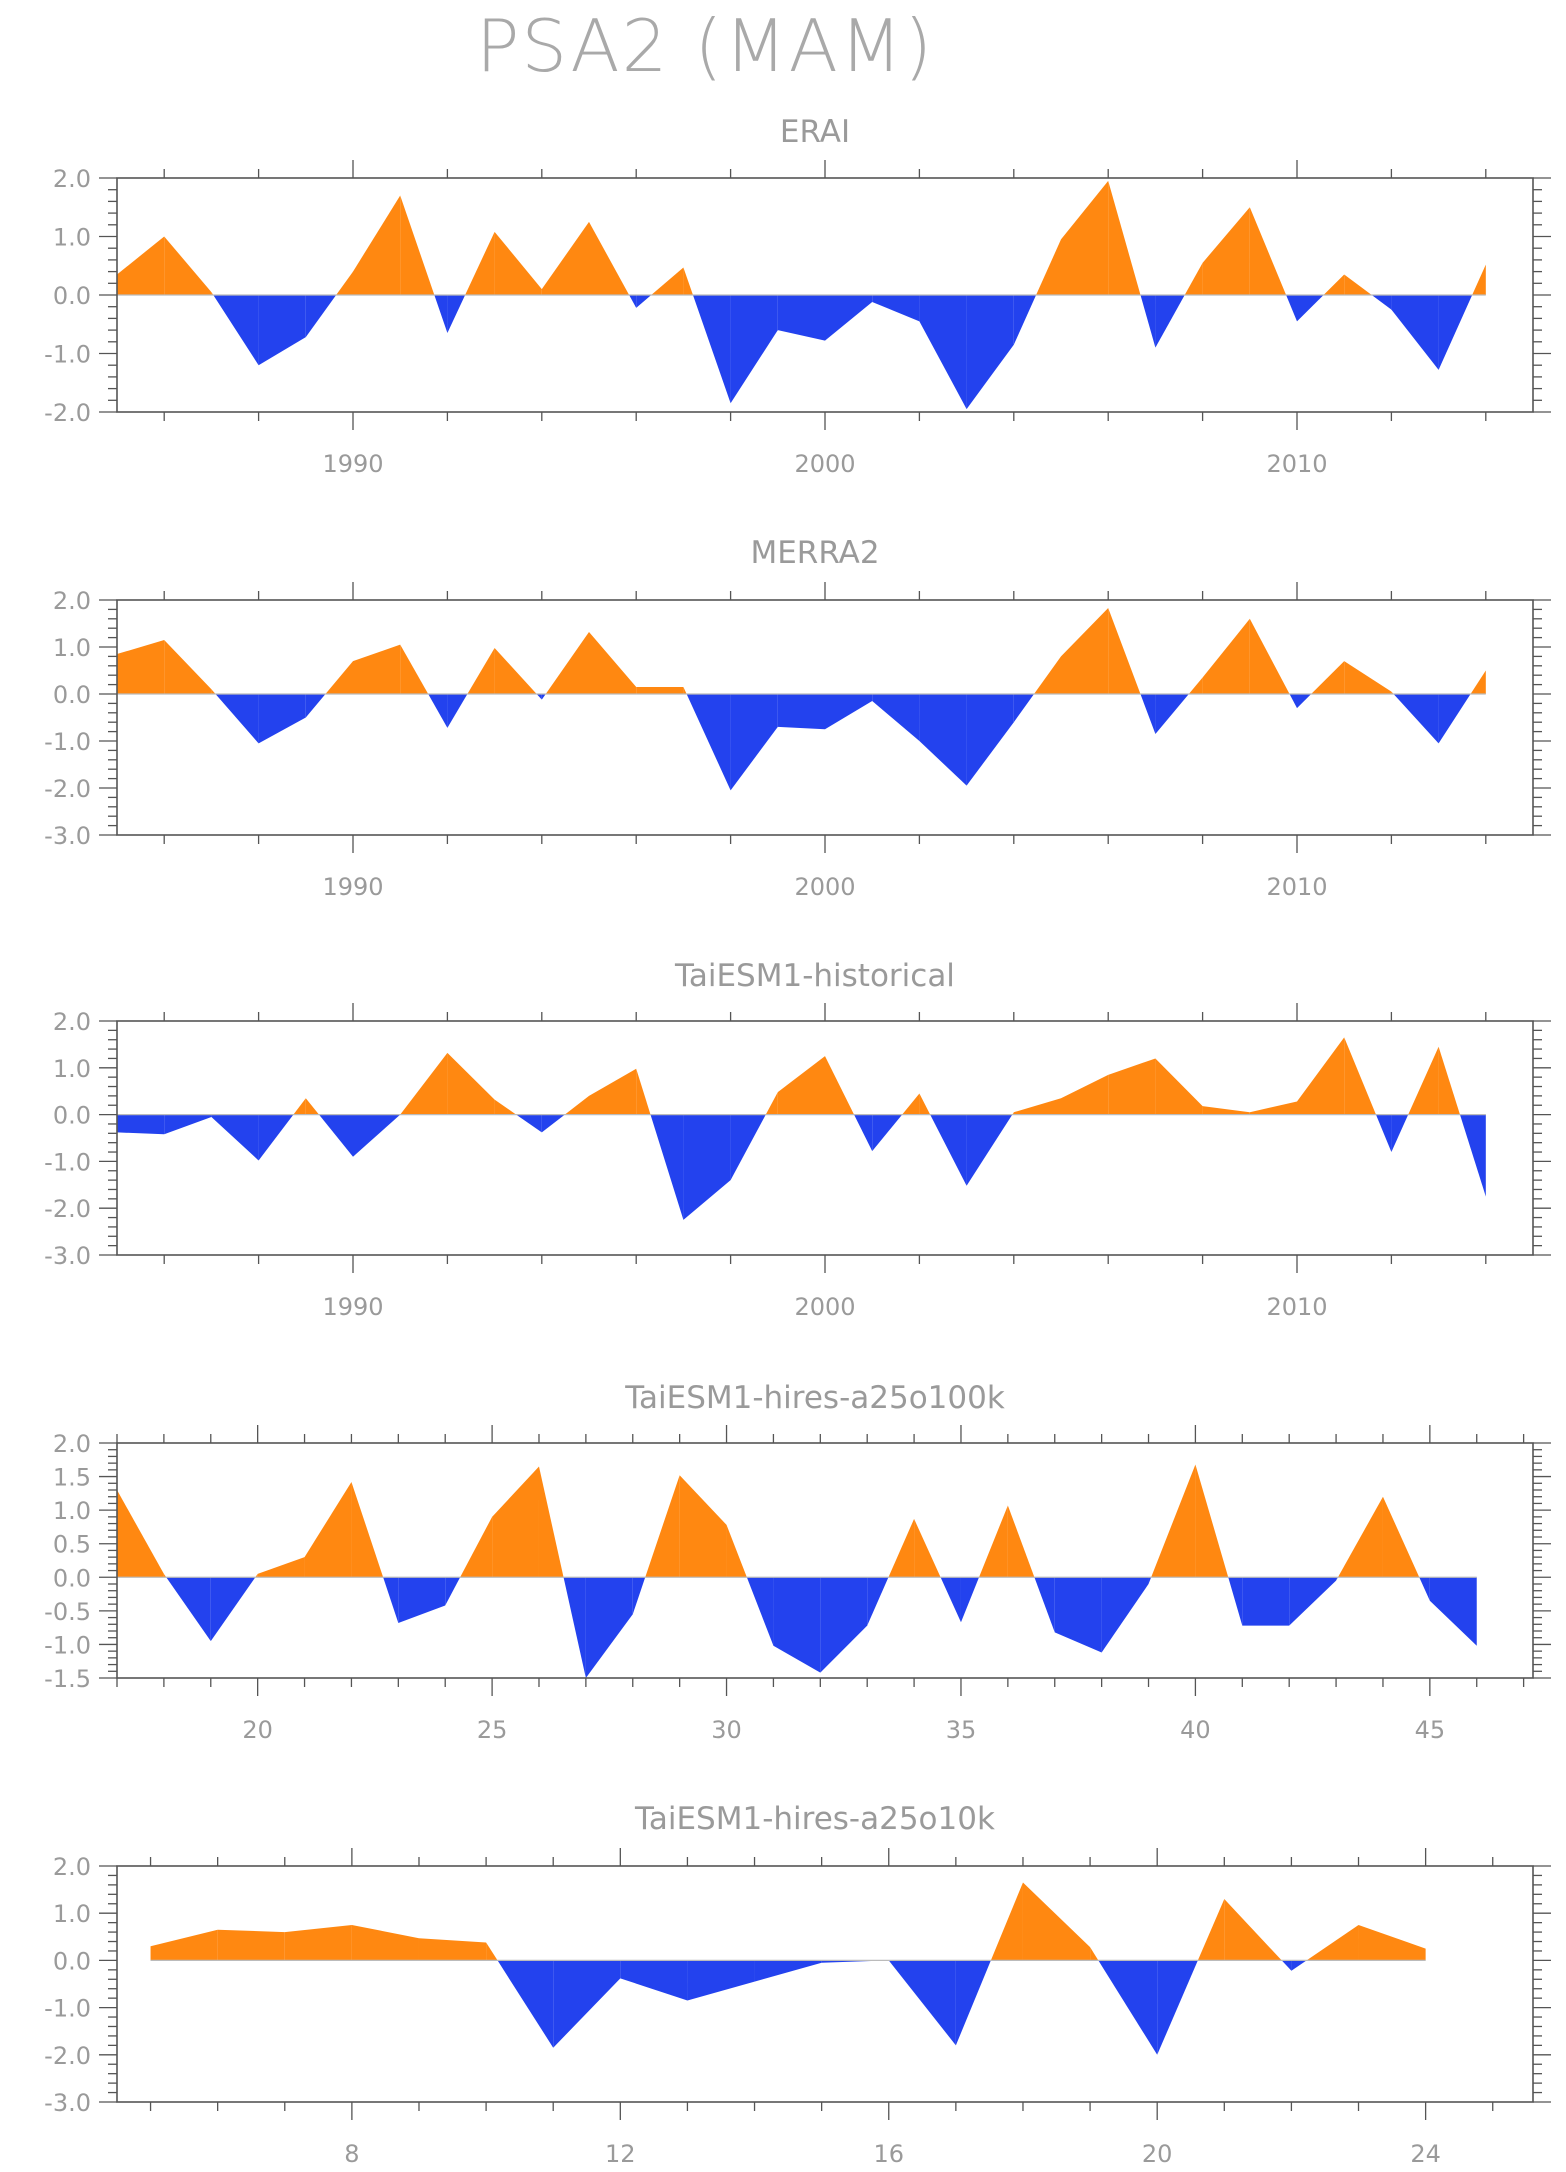 This screenshot has height=2172, width=1566. I want to click on x-tick-label: 40, so click(1195, 1730).